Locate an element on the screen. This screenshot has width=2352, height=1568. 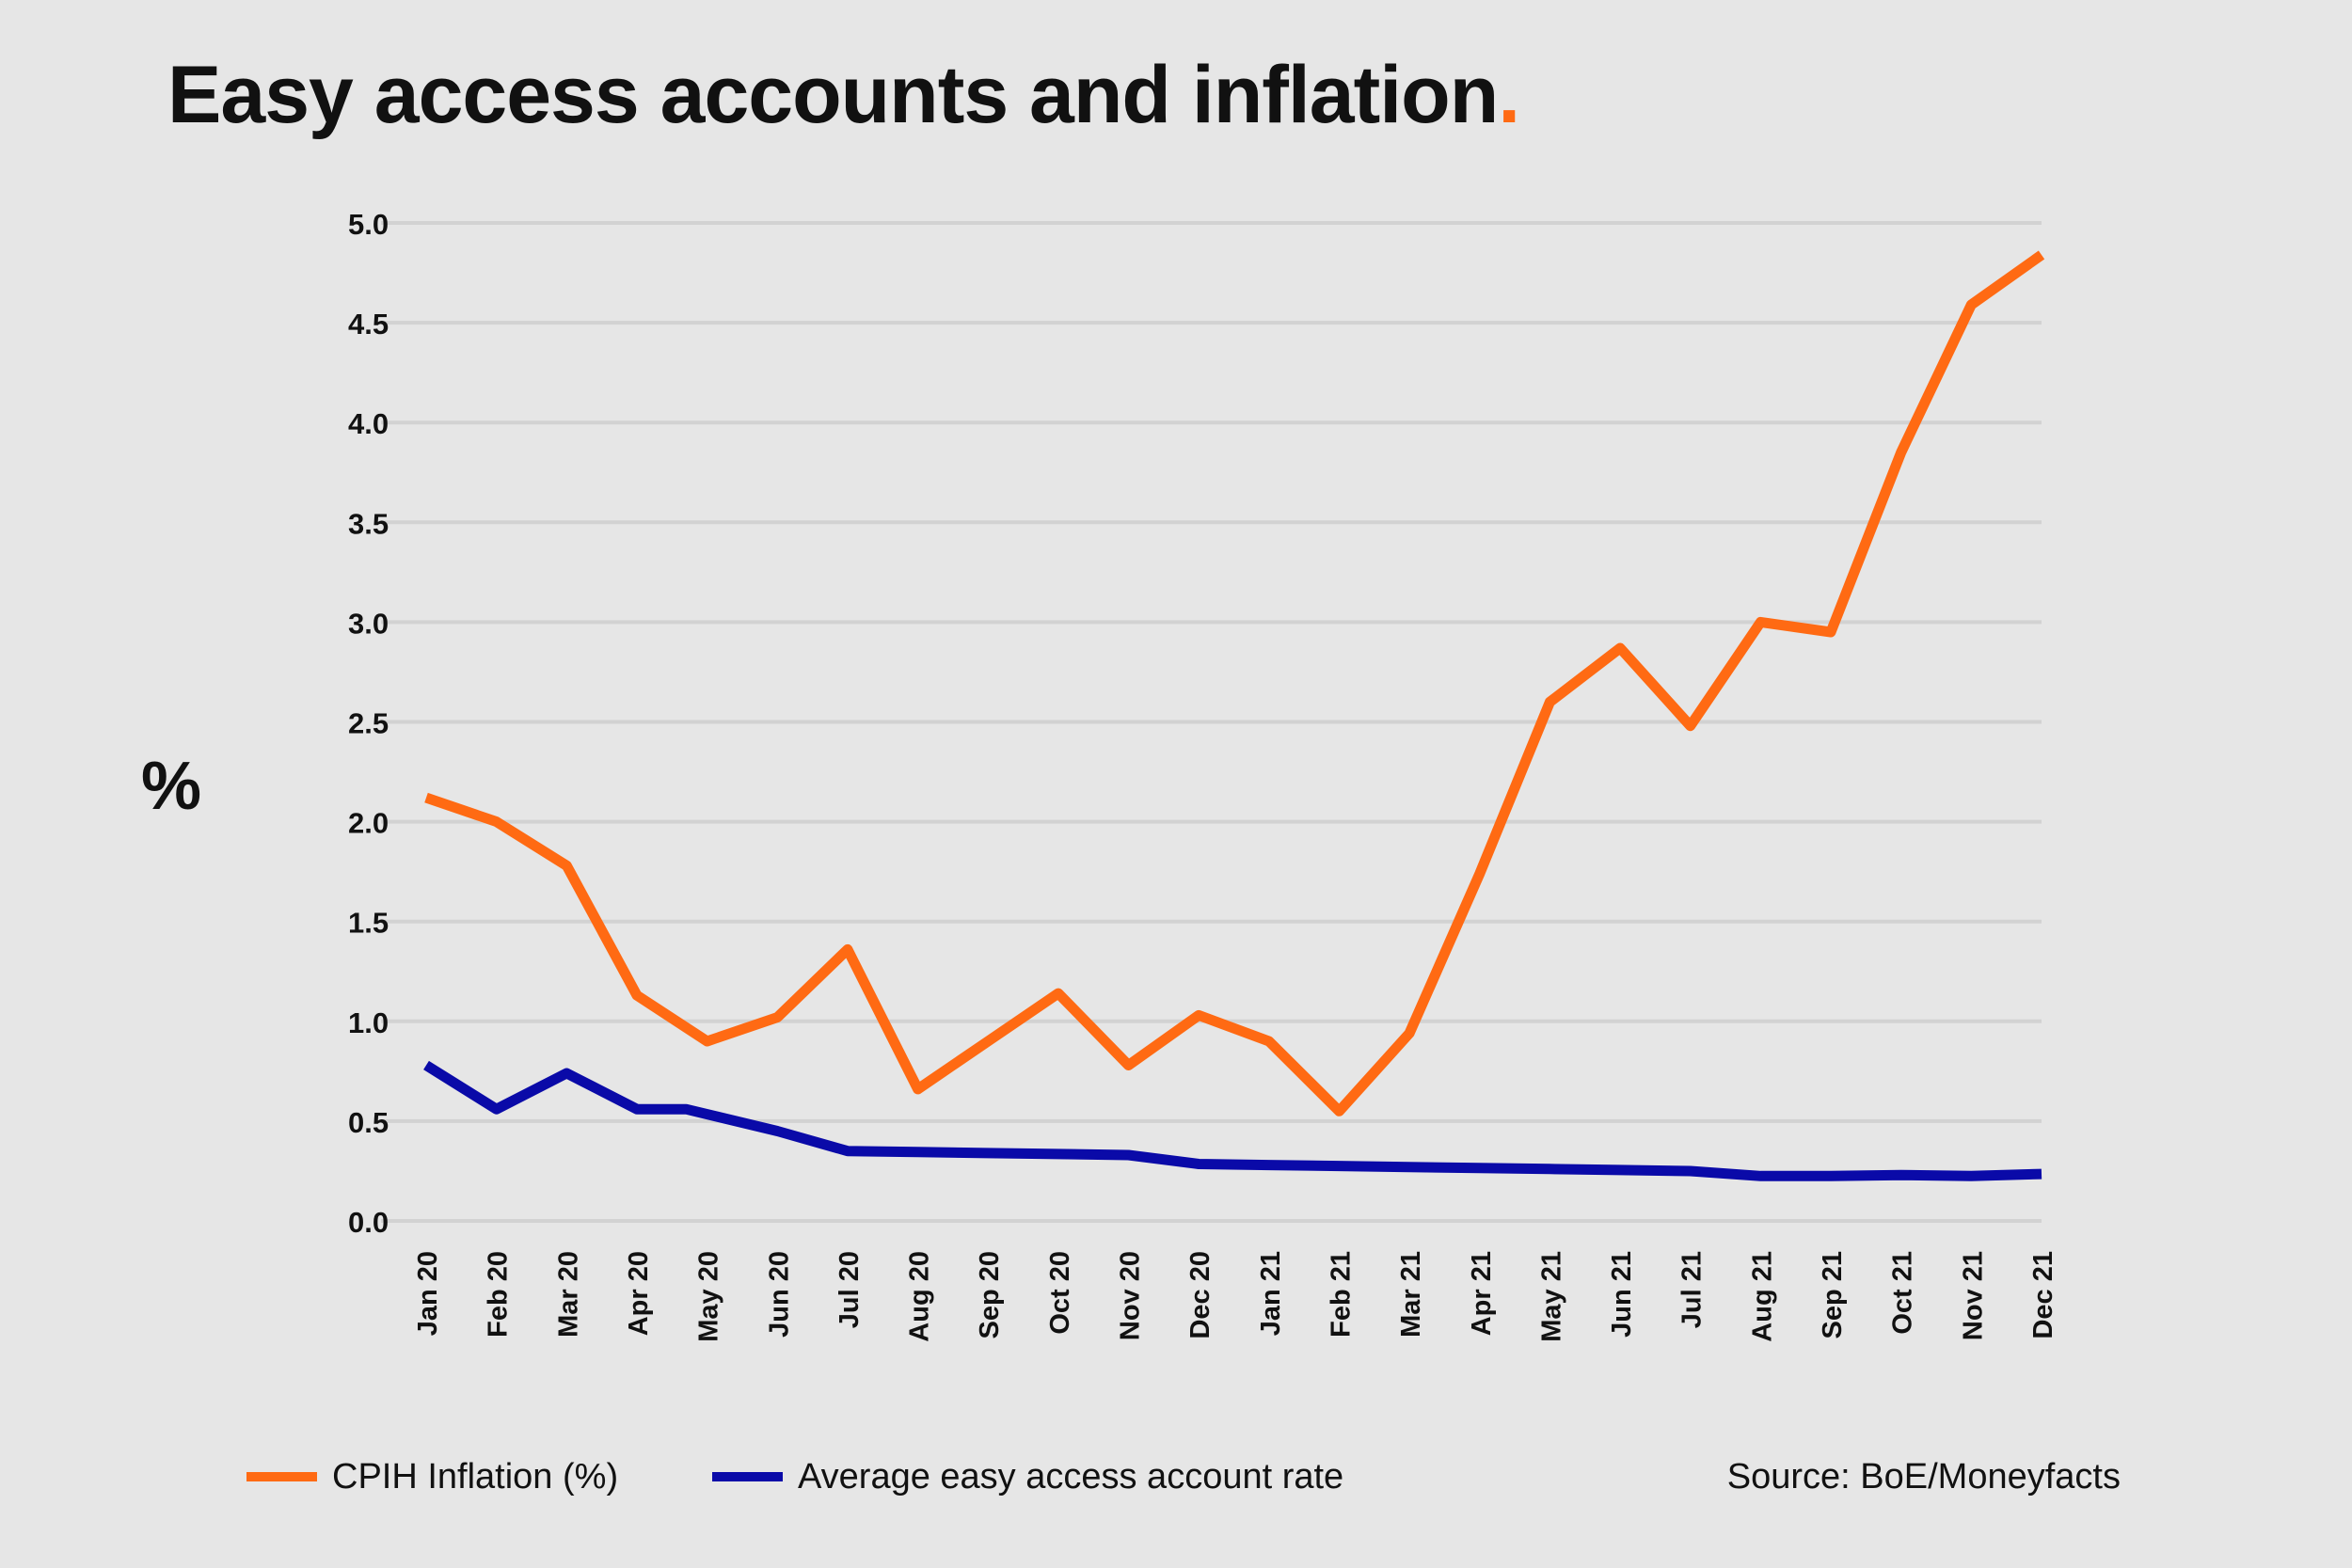
y-tick-label: 0.5 is located at coordinates (368, 1122).